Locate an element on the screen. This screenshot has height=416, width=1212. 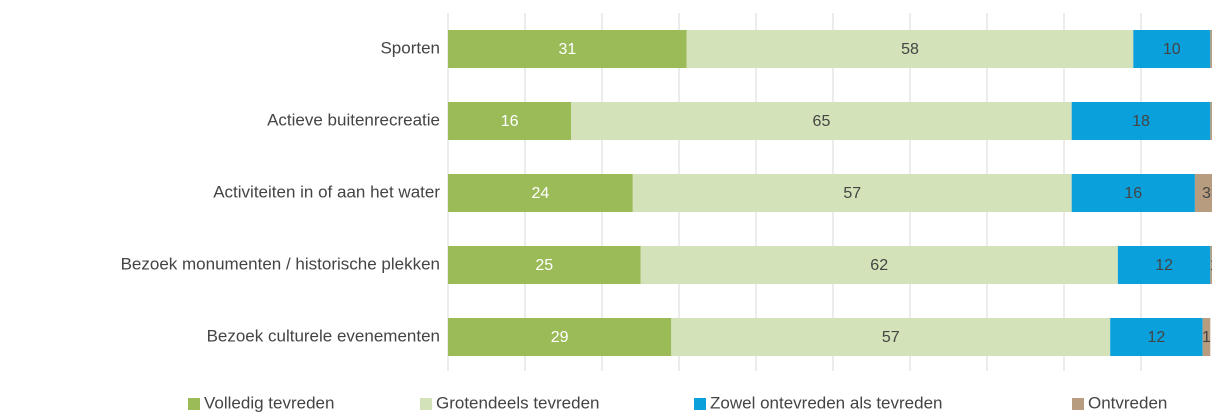
legend-label: Grotendeels tevreden is located at coordinates (518, 402).